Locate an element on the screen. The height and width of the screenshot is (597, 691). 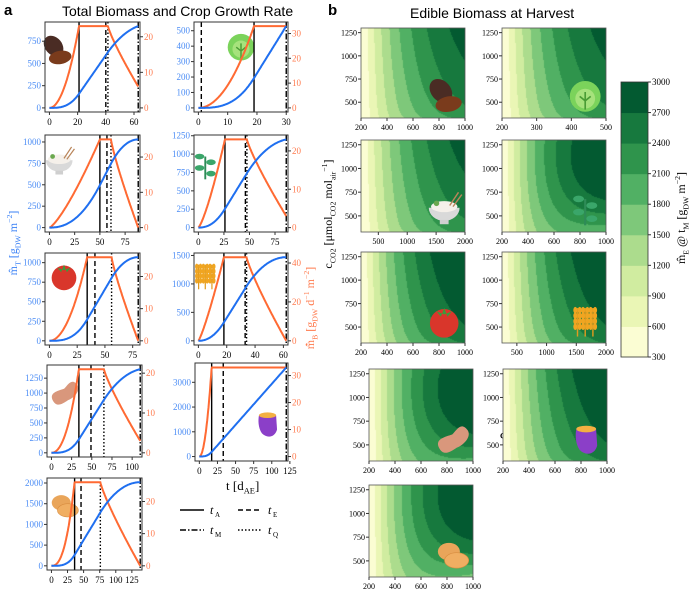
left-tick-label: 300 is located at coordinates (184, 62).